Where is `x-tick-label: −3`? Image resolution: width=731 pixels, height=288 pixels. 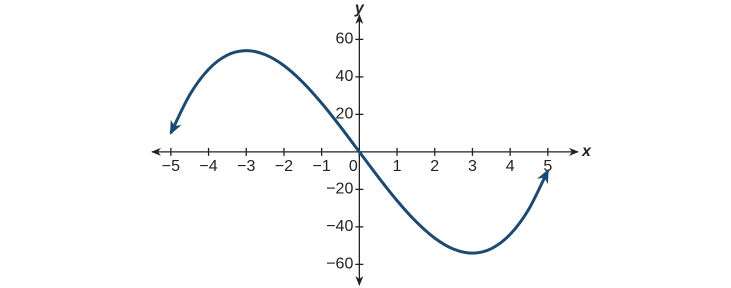
x-tick-label: −3 is located at coordinates (246, 166).